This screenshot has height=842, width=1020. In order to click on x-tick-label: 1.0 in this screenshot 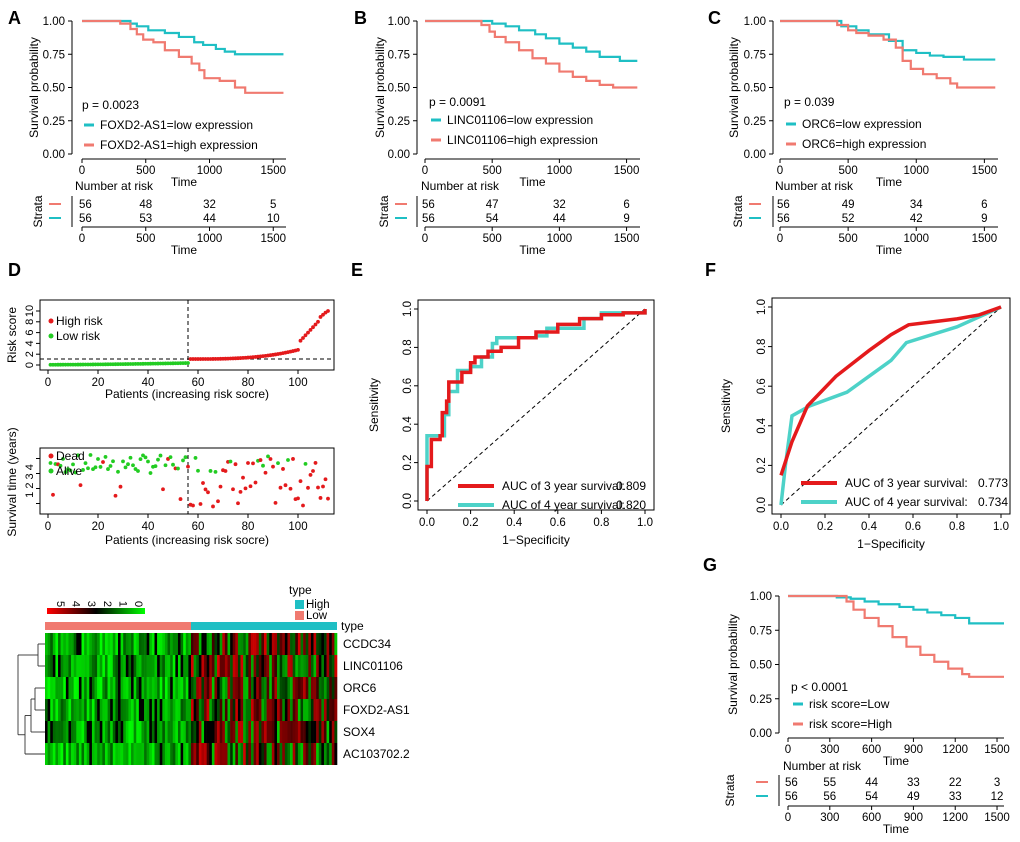, I will do `click(645, 523)`.